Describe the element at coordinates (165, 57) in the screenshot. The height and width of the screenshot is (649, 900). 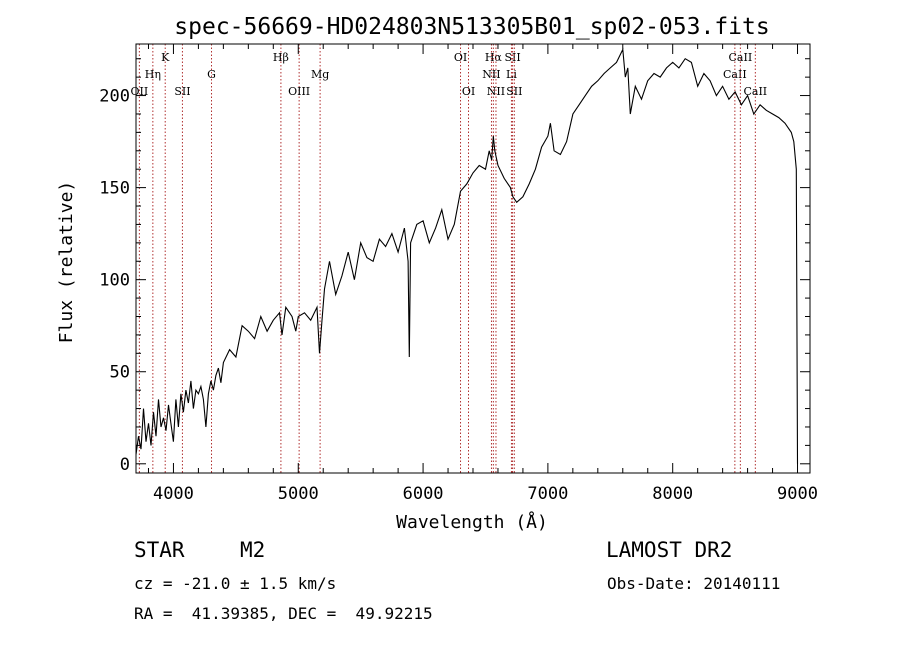
I see `spectral-line-label: K` at that location.